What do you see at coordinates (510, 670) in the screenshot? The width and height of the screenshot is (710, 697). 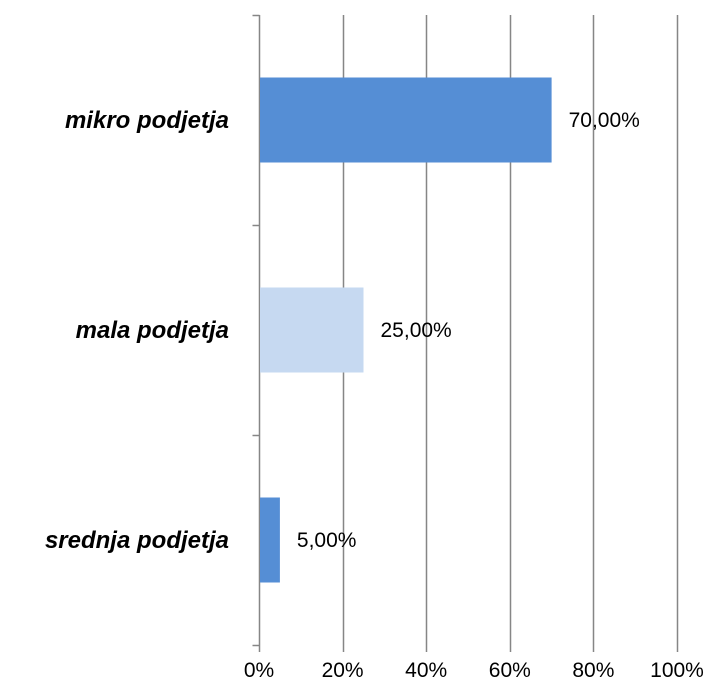 I see `x-tick-label: 60%` at bounding box center [510, 670].